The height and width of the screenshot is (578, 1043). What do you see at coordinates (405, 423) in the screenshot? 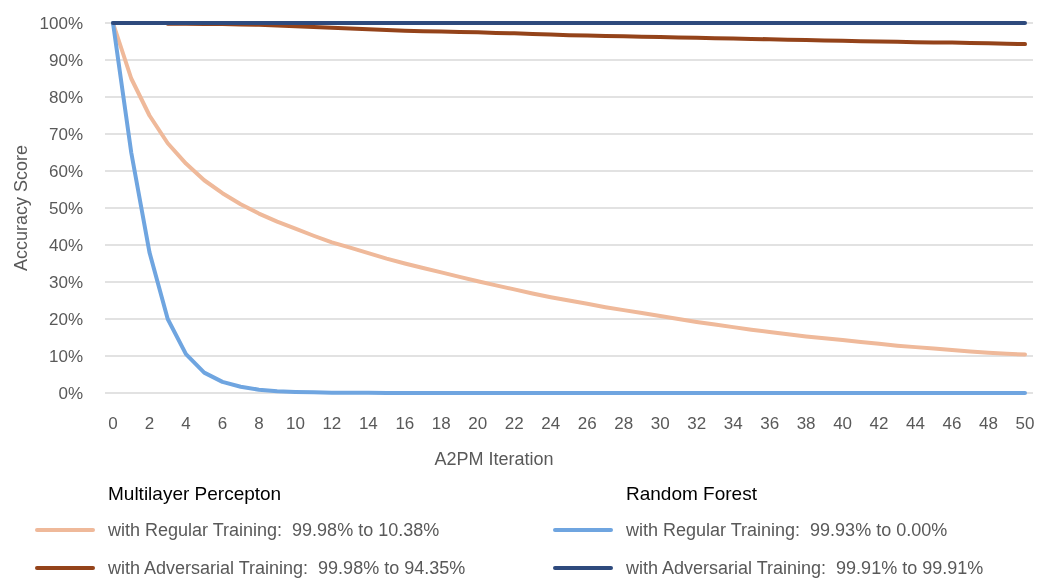
I see `x-tick-label: 16` at bounding box center [405, 423].